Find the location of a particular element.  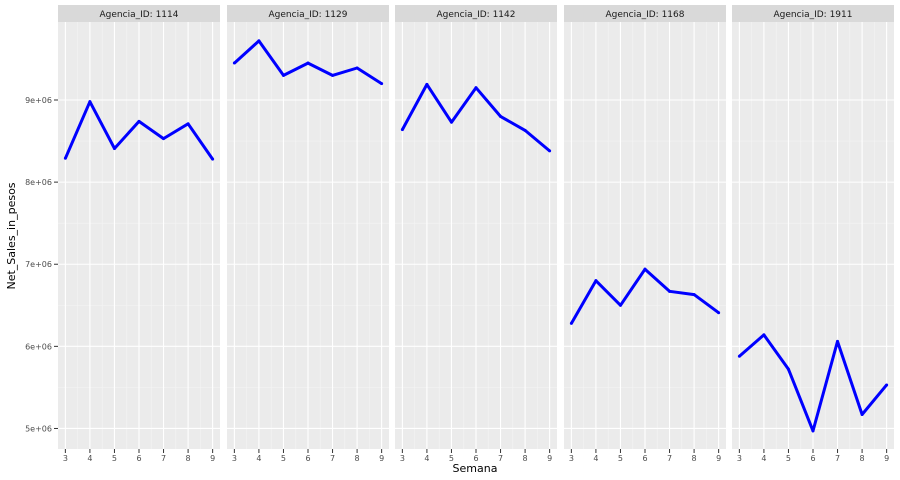

y-tick-label: 5e+06 is located at coordinates (38, 428).